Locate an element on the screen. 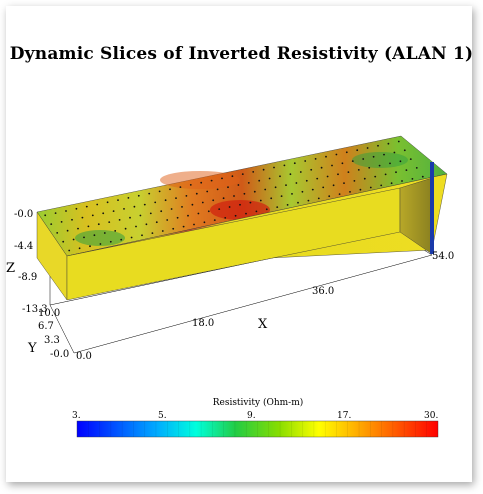  colorbar-ticks: 3. 5. 9. 17. 30. is located at coordinates (255, 416).